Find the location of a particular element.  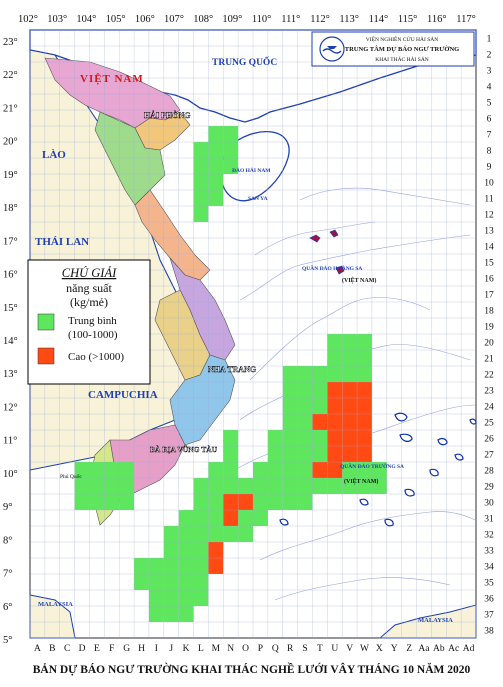

label-phuquoc: Phú Quốc is located at coordinates (71, 476).